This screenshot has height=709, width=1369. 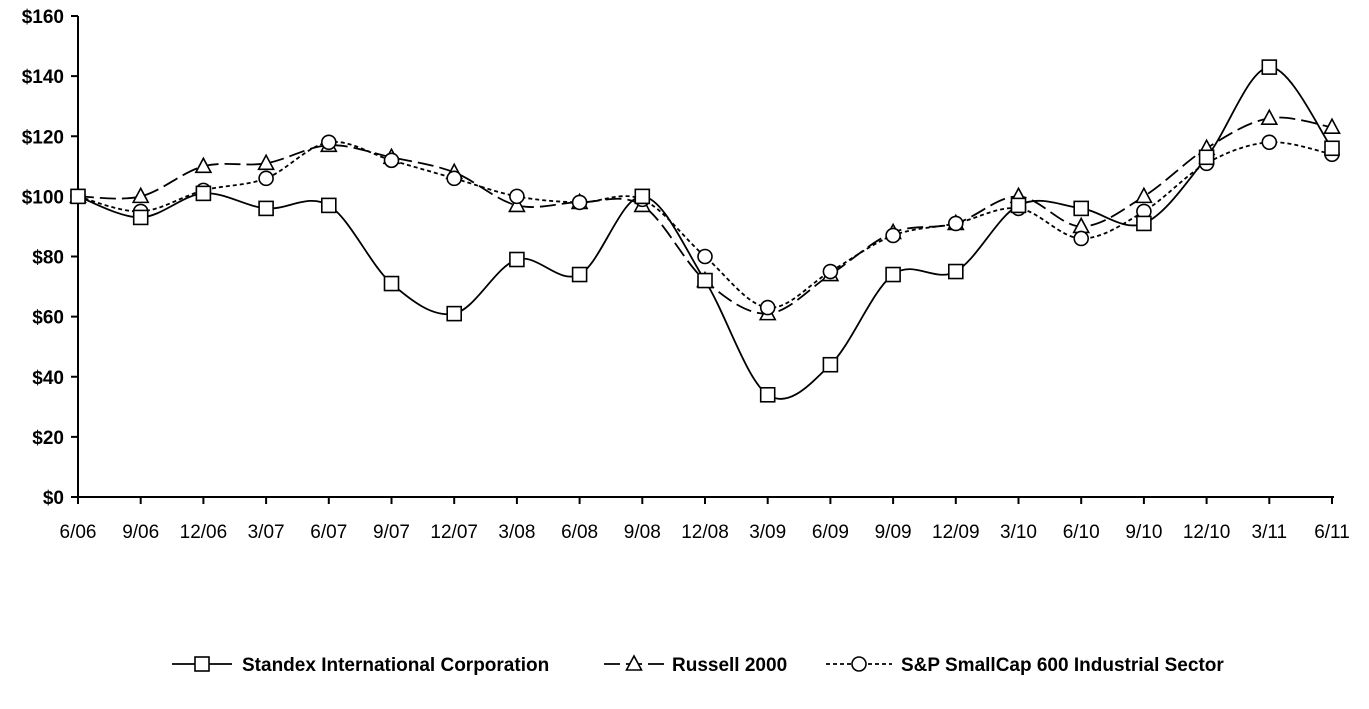 What do you see at coordinates (705, 532) in the screenshot?
I see `x-tick-label: 12/08` at bounding box center [705, 532].